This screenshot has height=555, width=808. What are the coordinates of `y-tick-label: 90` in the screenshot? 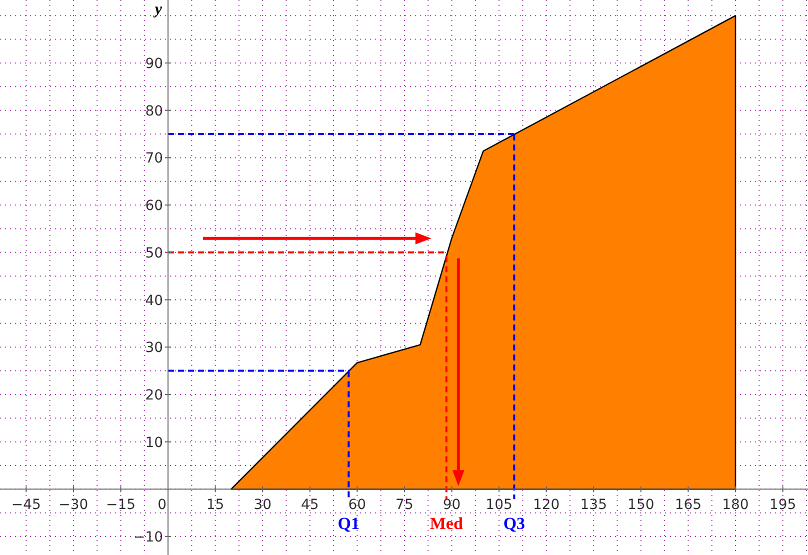 It's located at (154, 64).